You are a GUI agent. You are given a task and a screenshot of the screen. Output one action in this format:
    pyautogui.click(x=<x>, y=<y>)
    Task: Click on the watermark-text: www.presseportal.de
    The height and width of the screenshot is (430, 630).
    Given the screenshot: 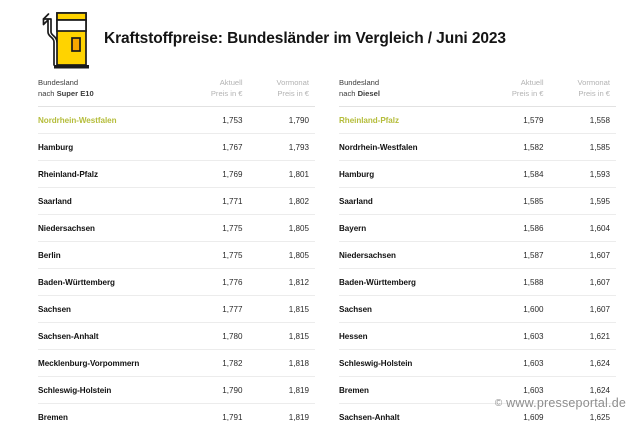 What is the action you would take?
    pyautogui.click(x=566, y=403)
    